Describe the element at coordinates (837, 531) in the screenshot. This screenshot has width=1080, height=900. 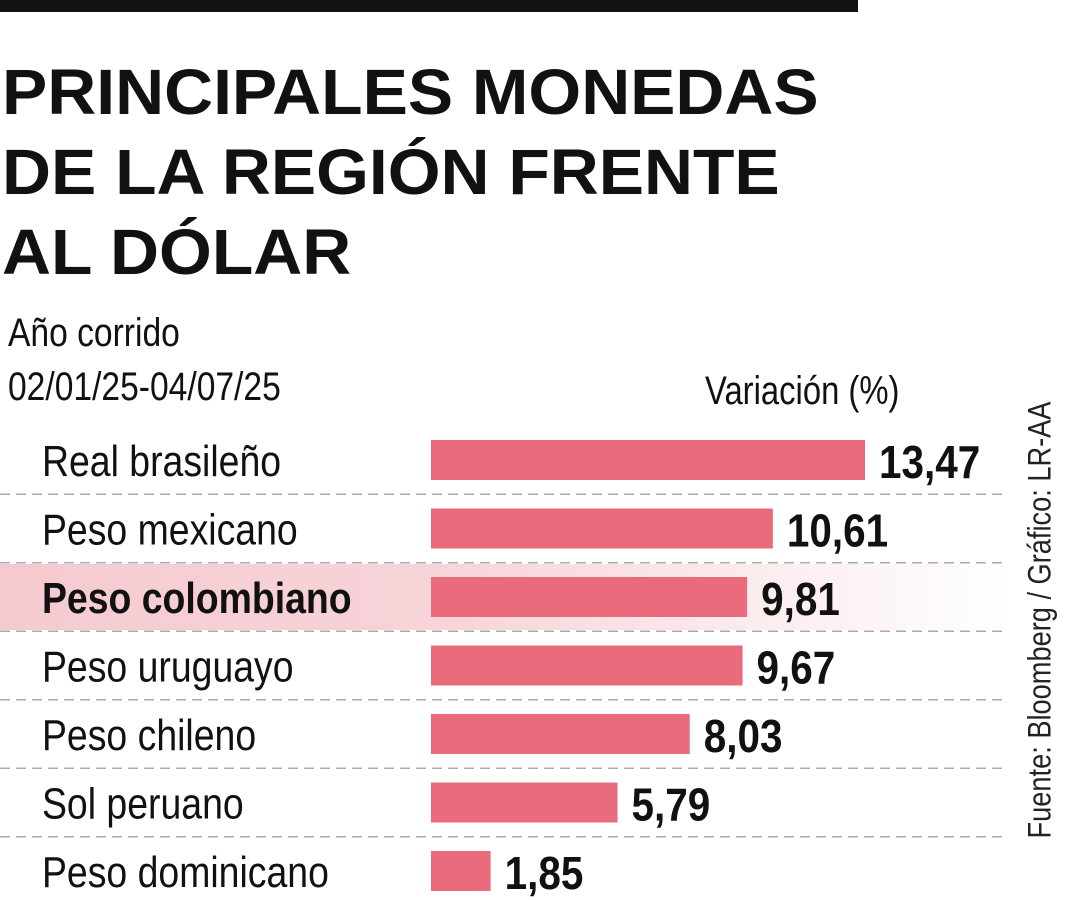
I see `value-label: 10,61` at that location.